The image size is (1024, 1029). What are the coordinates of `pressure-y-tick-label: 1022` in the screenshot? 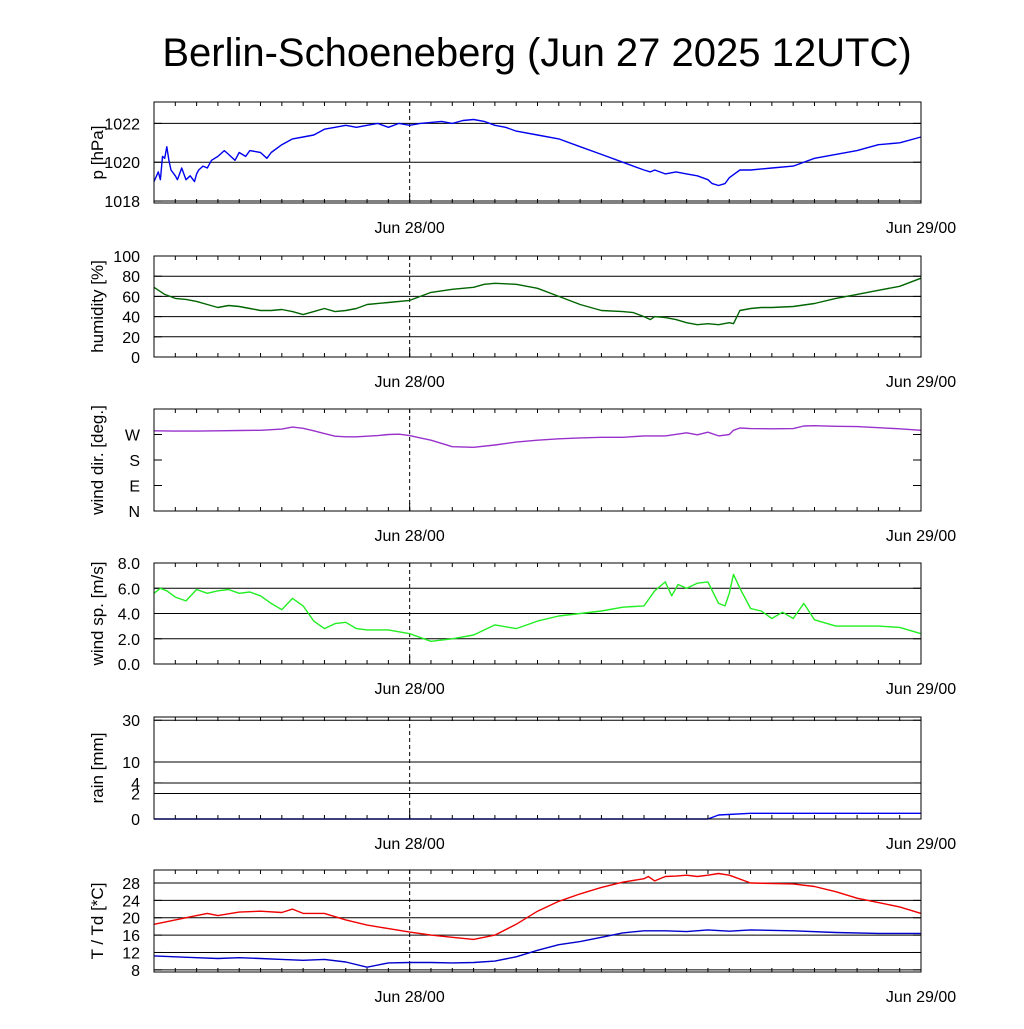 It's located at (122, 124).